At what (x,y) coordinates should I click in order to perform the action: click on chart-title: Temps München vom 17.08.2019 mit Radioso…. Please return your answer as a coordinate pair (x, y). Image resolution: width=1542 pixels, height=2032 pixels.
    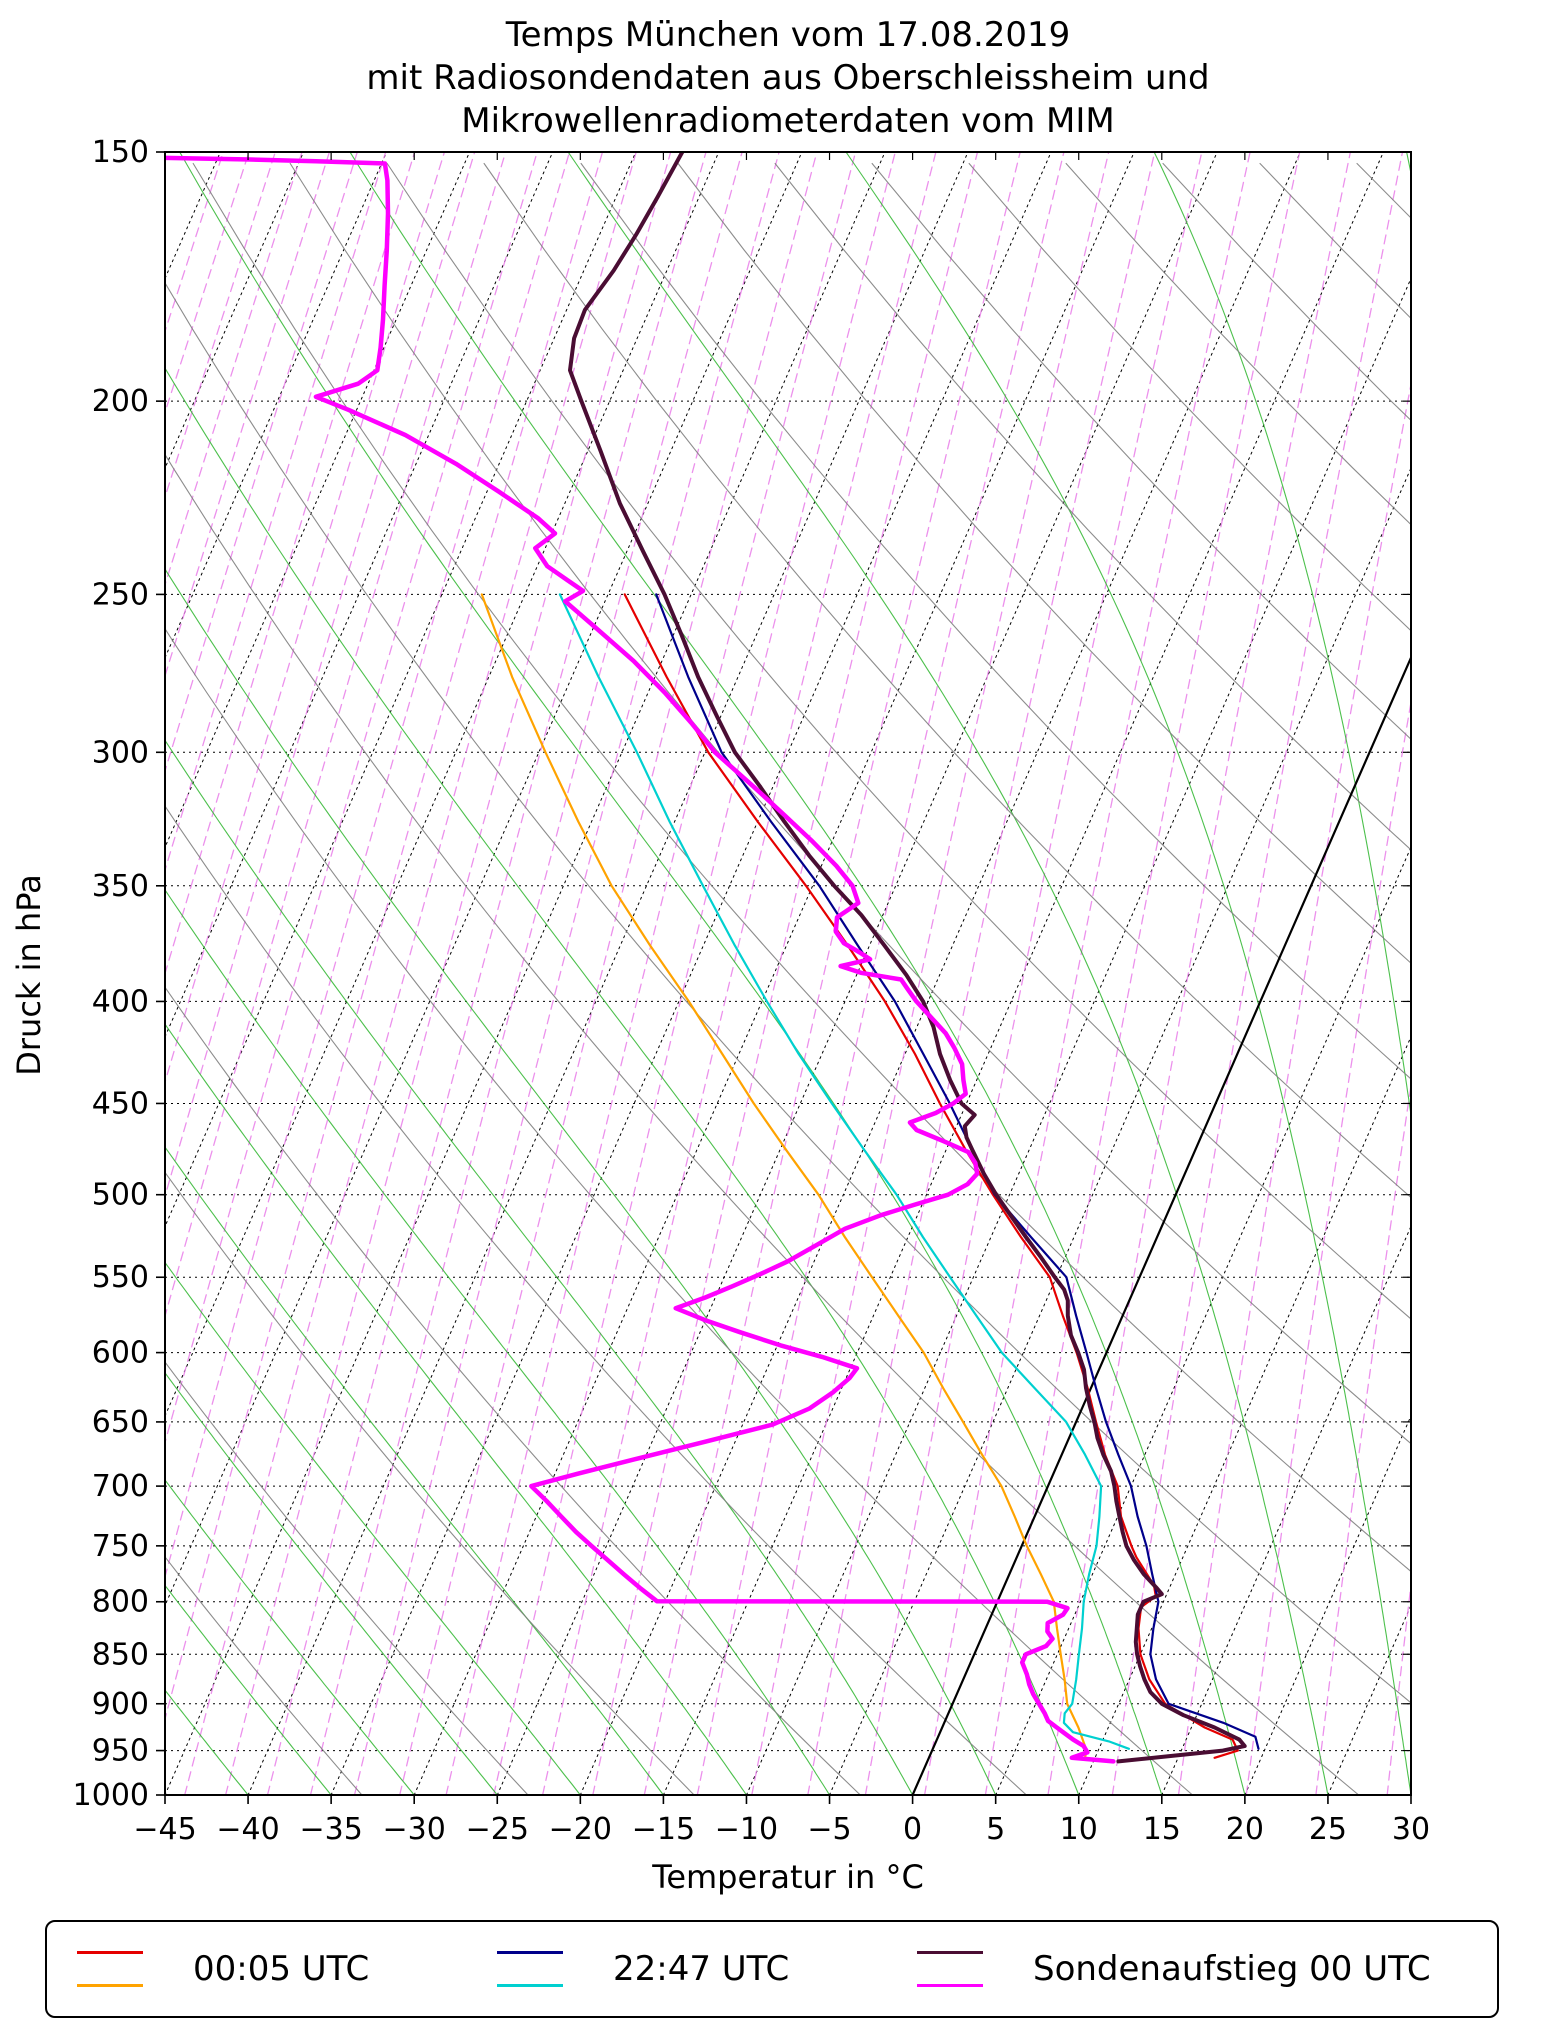
    Looking at the image, I should click on (788, 78).